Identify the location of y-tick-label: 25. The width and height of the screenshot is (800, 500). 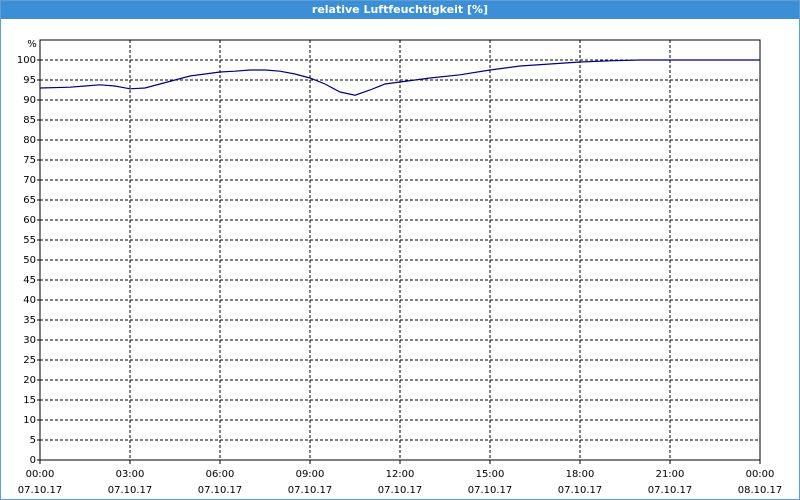
(29, 360).